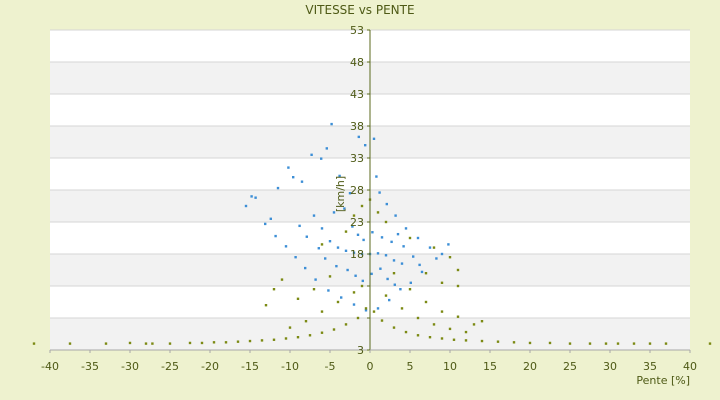  What do you see at coordinates (357, 222) in the screenshot?
I see `y-tick-label: 23` at bounding box center [357, 222].